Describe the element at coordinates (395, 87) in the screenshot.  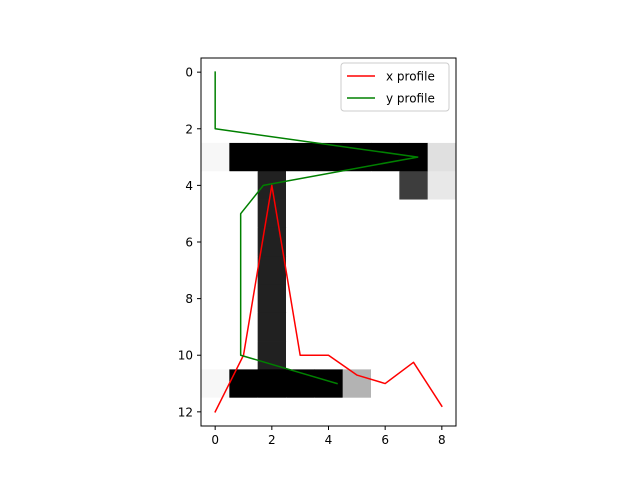
I see `legend-box` at that location.